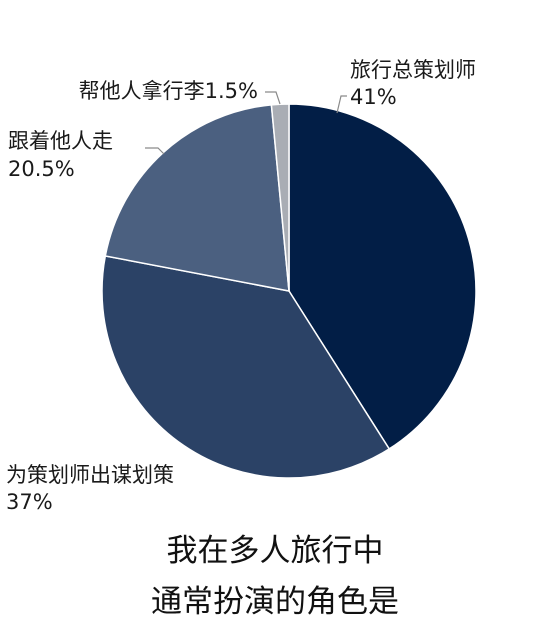 This screenshot has width=550, height=632. I want to click on label-group-advisor: 为策划师出谋划策 37%, so click(90, 488).